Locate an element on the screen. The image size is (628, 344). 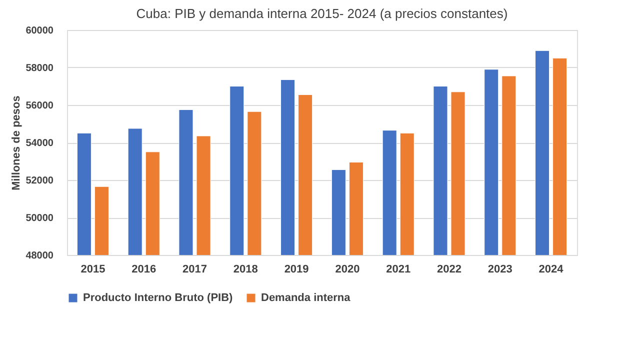
x-tick-label: 2024 is located at coordinates (551, 270).